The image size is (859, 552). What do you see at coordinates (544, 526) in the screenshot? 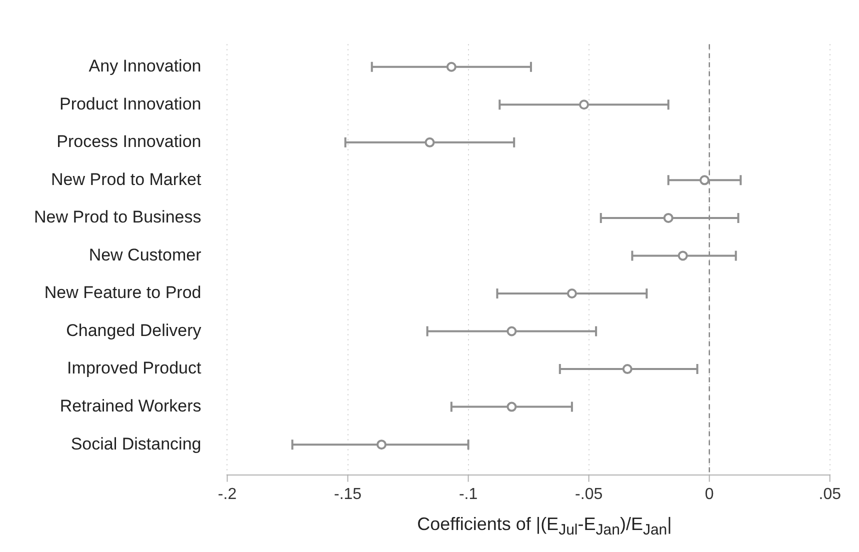
I see `x-axis-title: Coefficients of |(E$_{Jul}$-E$_{Jan}$)/E$_{Jan}$|` at bounding box center [544, 526].